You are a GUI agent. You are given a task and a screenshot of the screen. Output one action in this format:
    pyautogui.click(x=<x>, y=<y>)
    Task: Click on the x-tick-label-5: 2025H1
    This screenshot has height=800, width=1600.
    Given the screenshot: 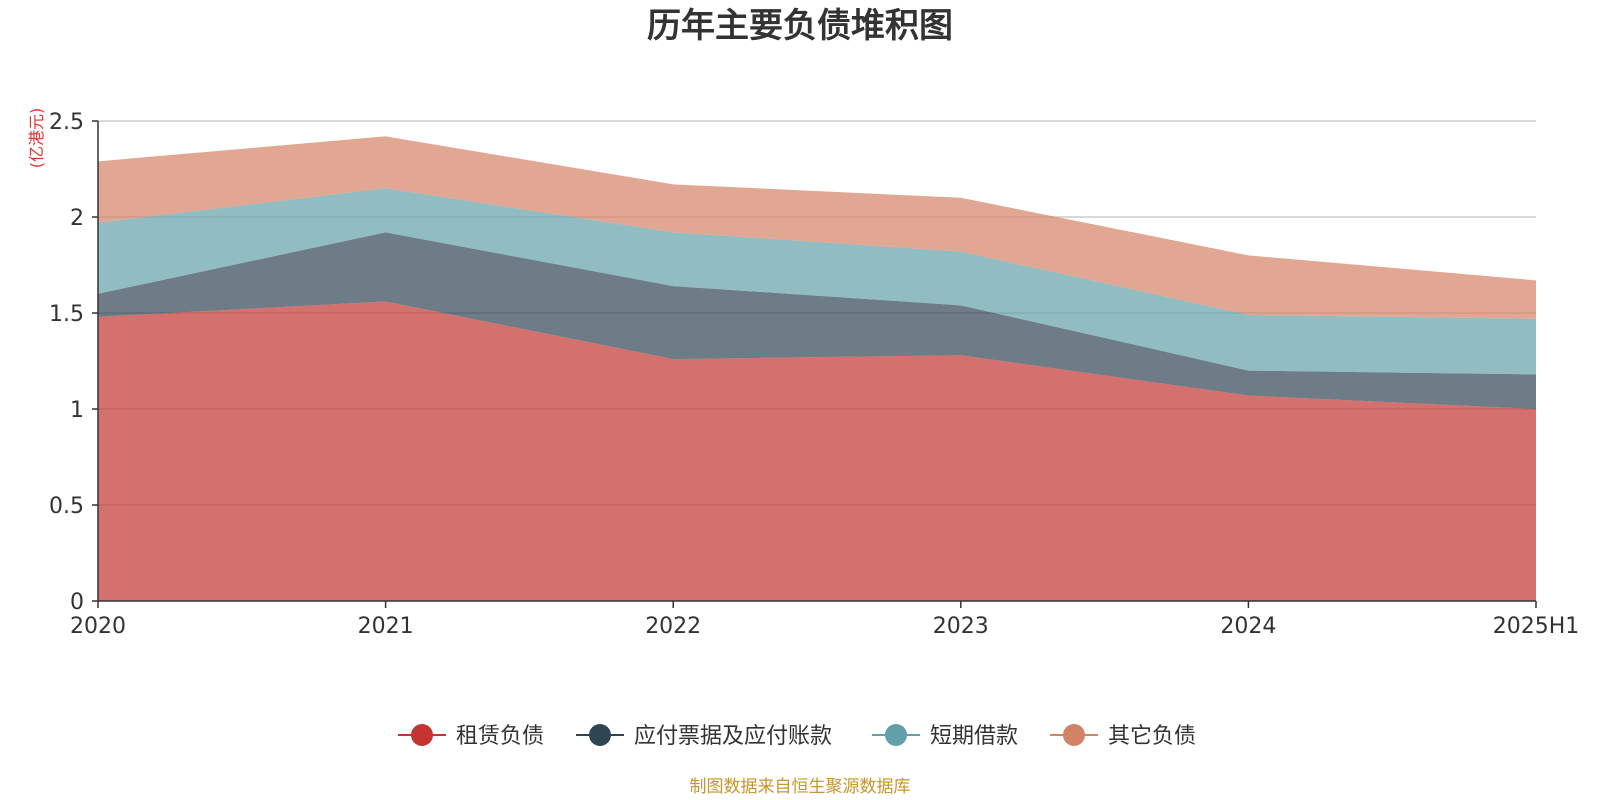 What is the action you would take?
    pyautogui.click(x=1536, y=626)
    